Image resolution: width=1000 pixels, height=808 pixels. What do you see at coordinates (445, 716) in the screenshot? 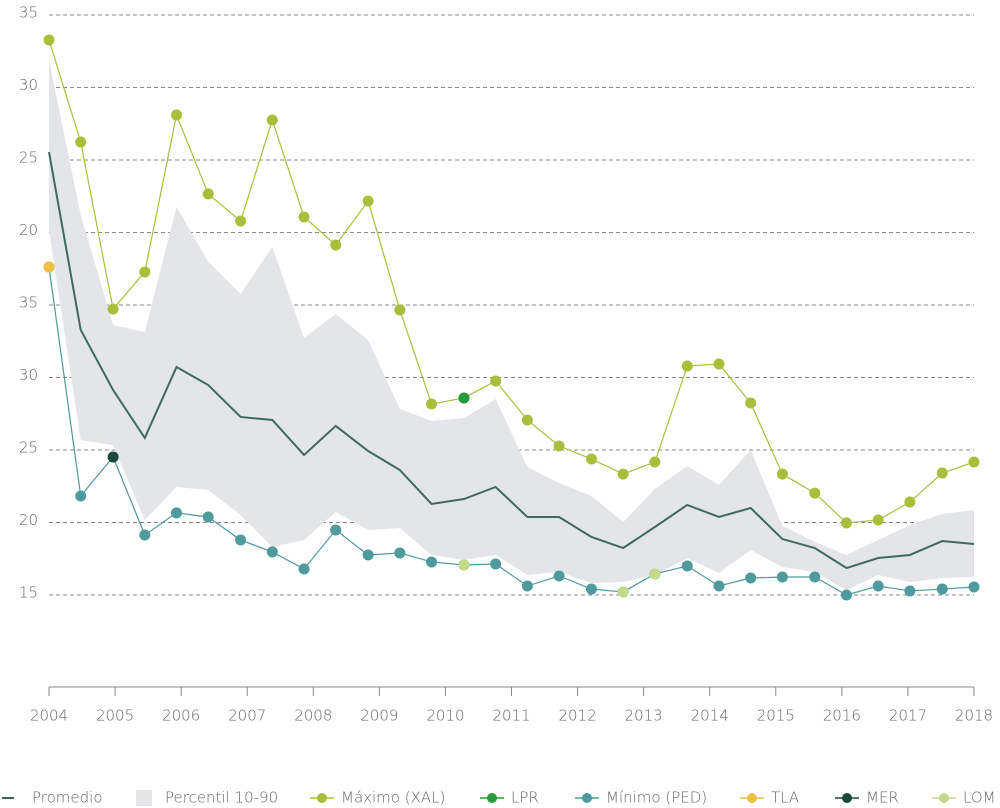
I see `x-tick-label: 2010` at bounding box center [445, 716].